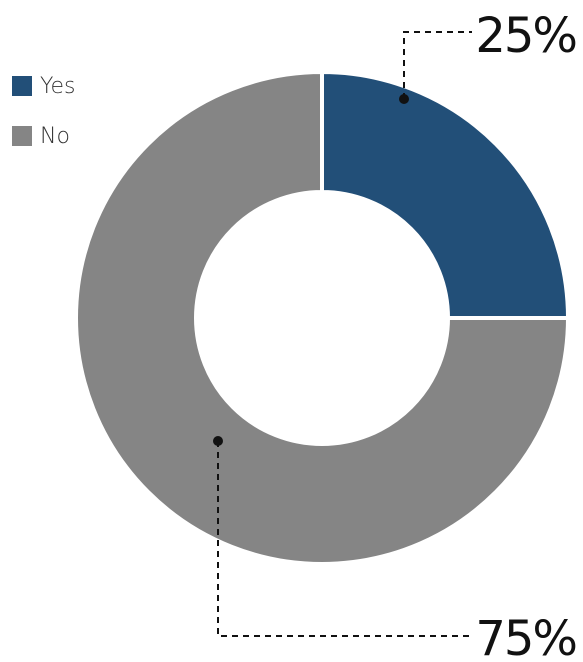 Image resolution: width=583 pixels, height=662 pixels. What do you see at coordinates (218, 441) in the screenshot?
I see `callout-dot-no` at bounding box center [218, 441].